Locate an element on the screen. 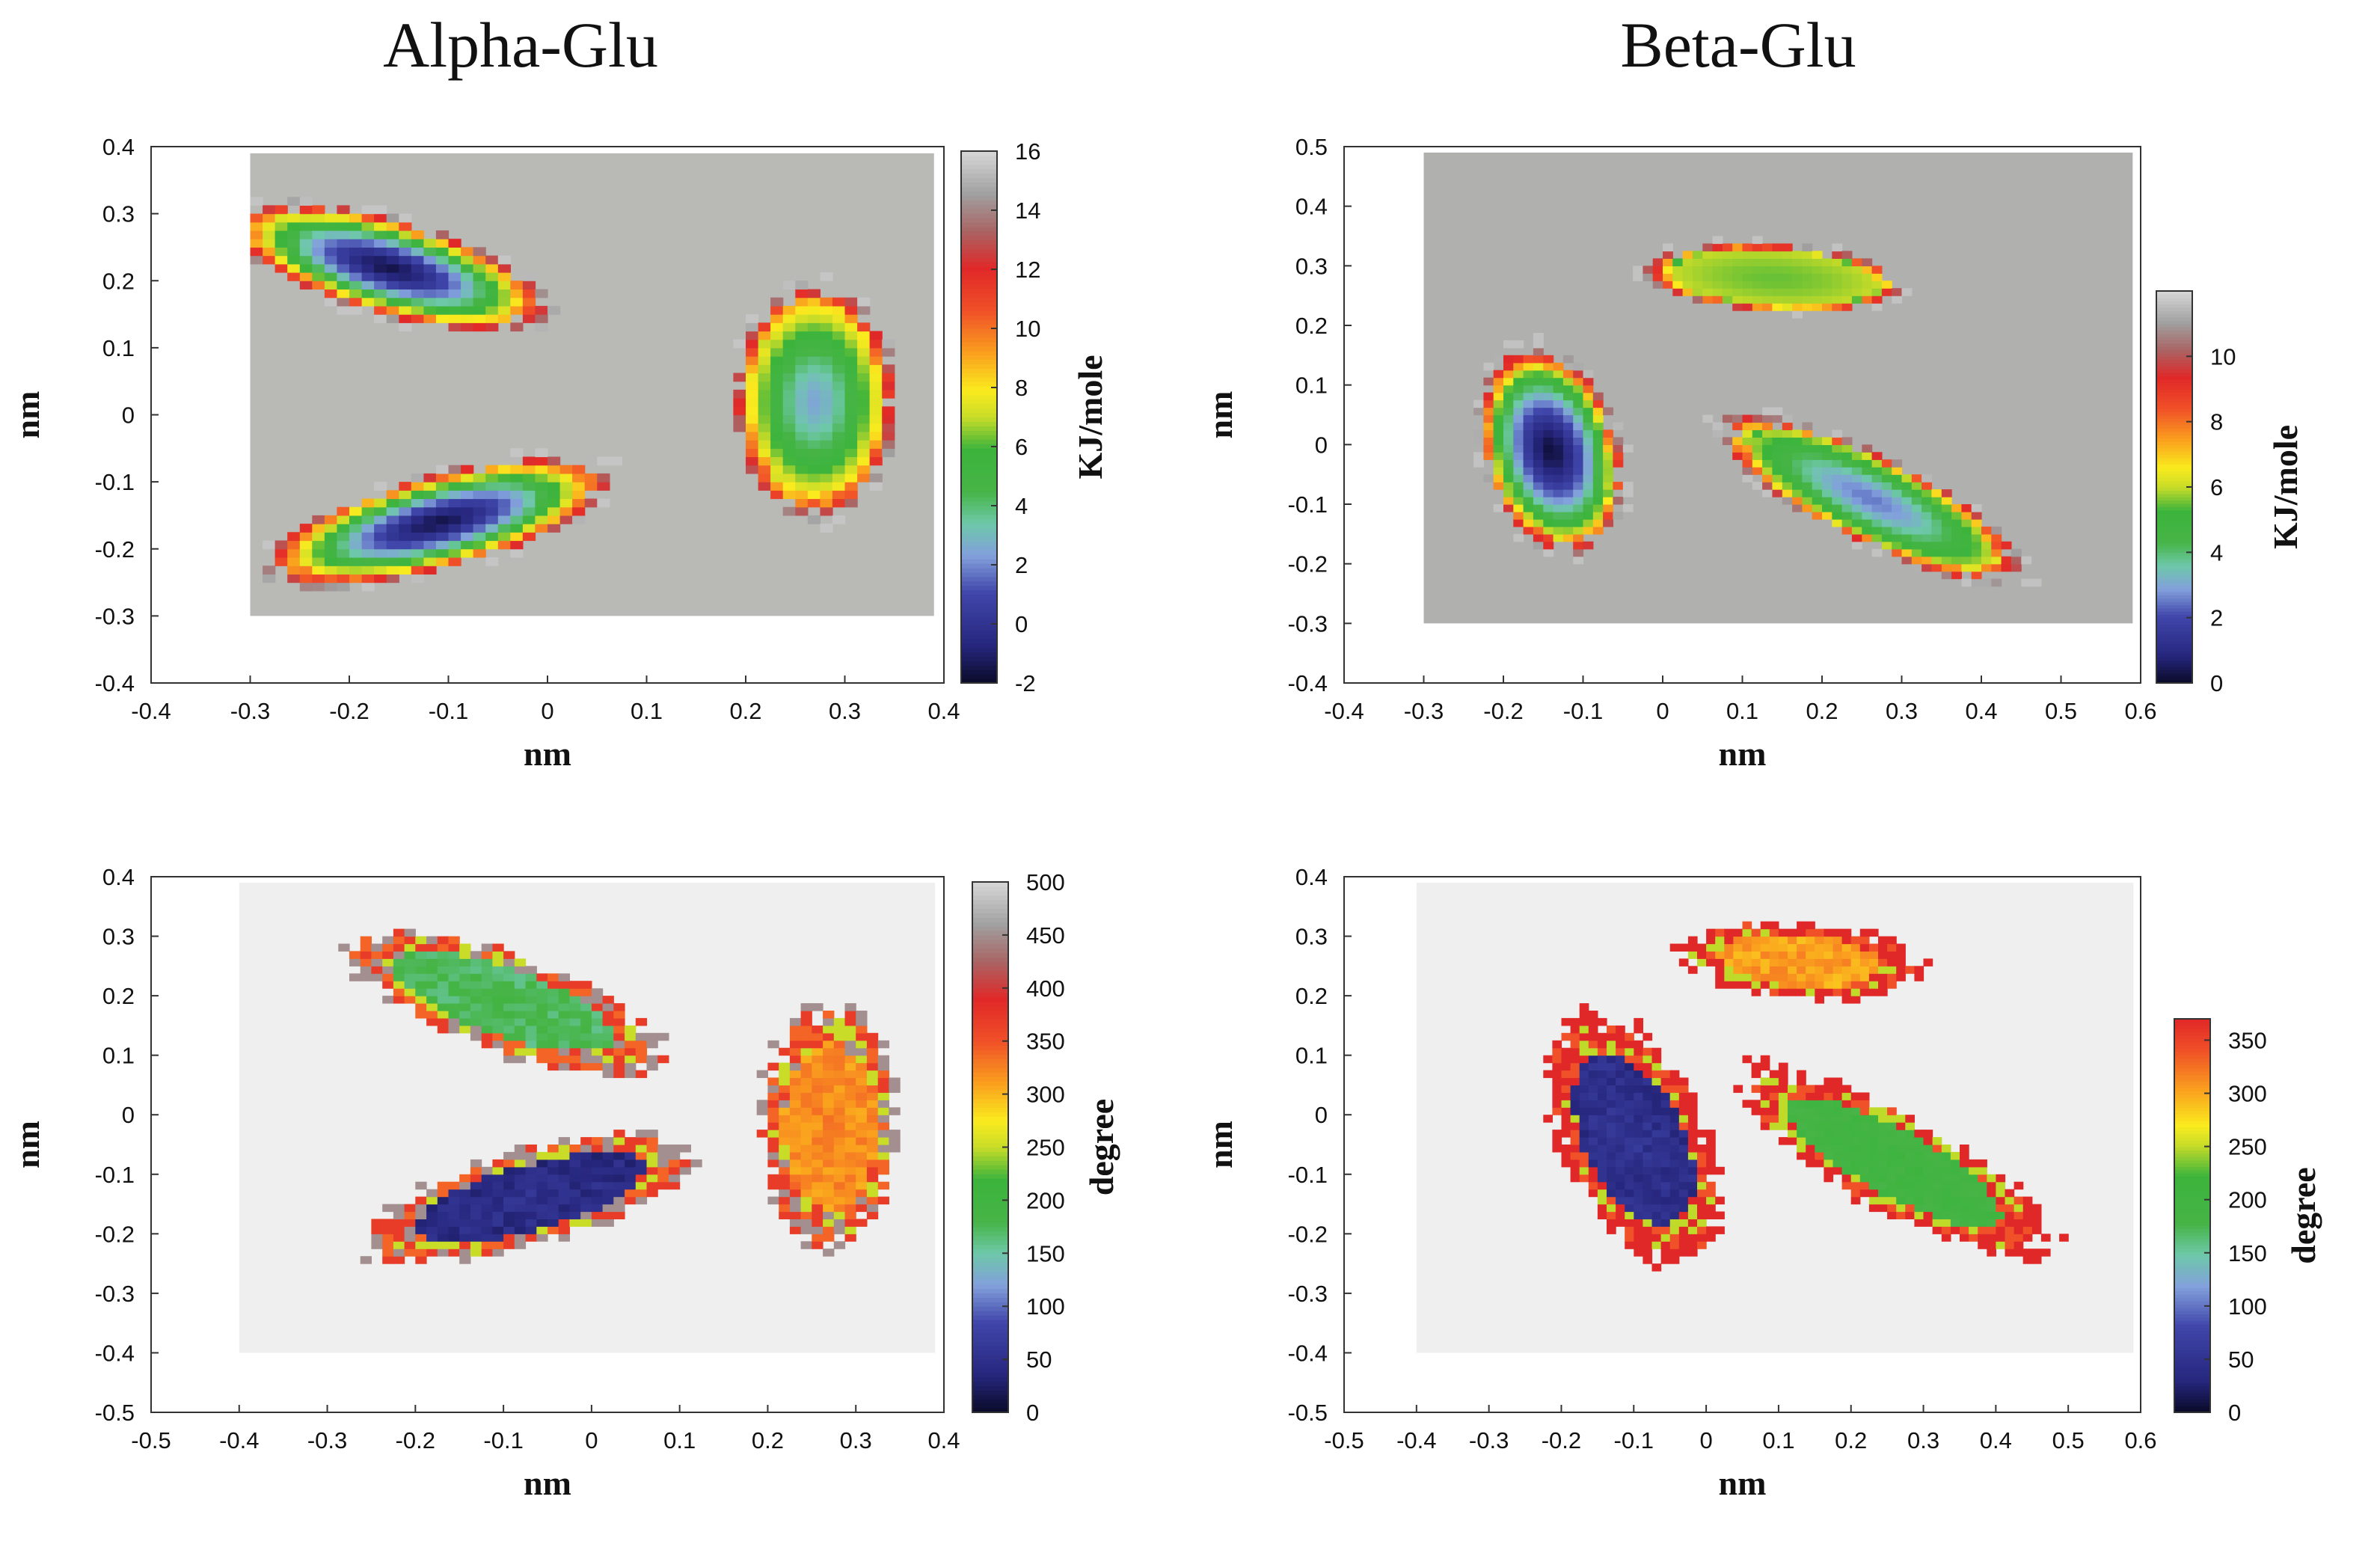 This screenshot has height=1541, width=2380. x-tick-label: 0.1 is located at coordinates (679, 1440).